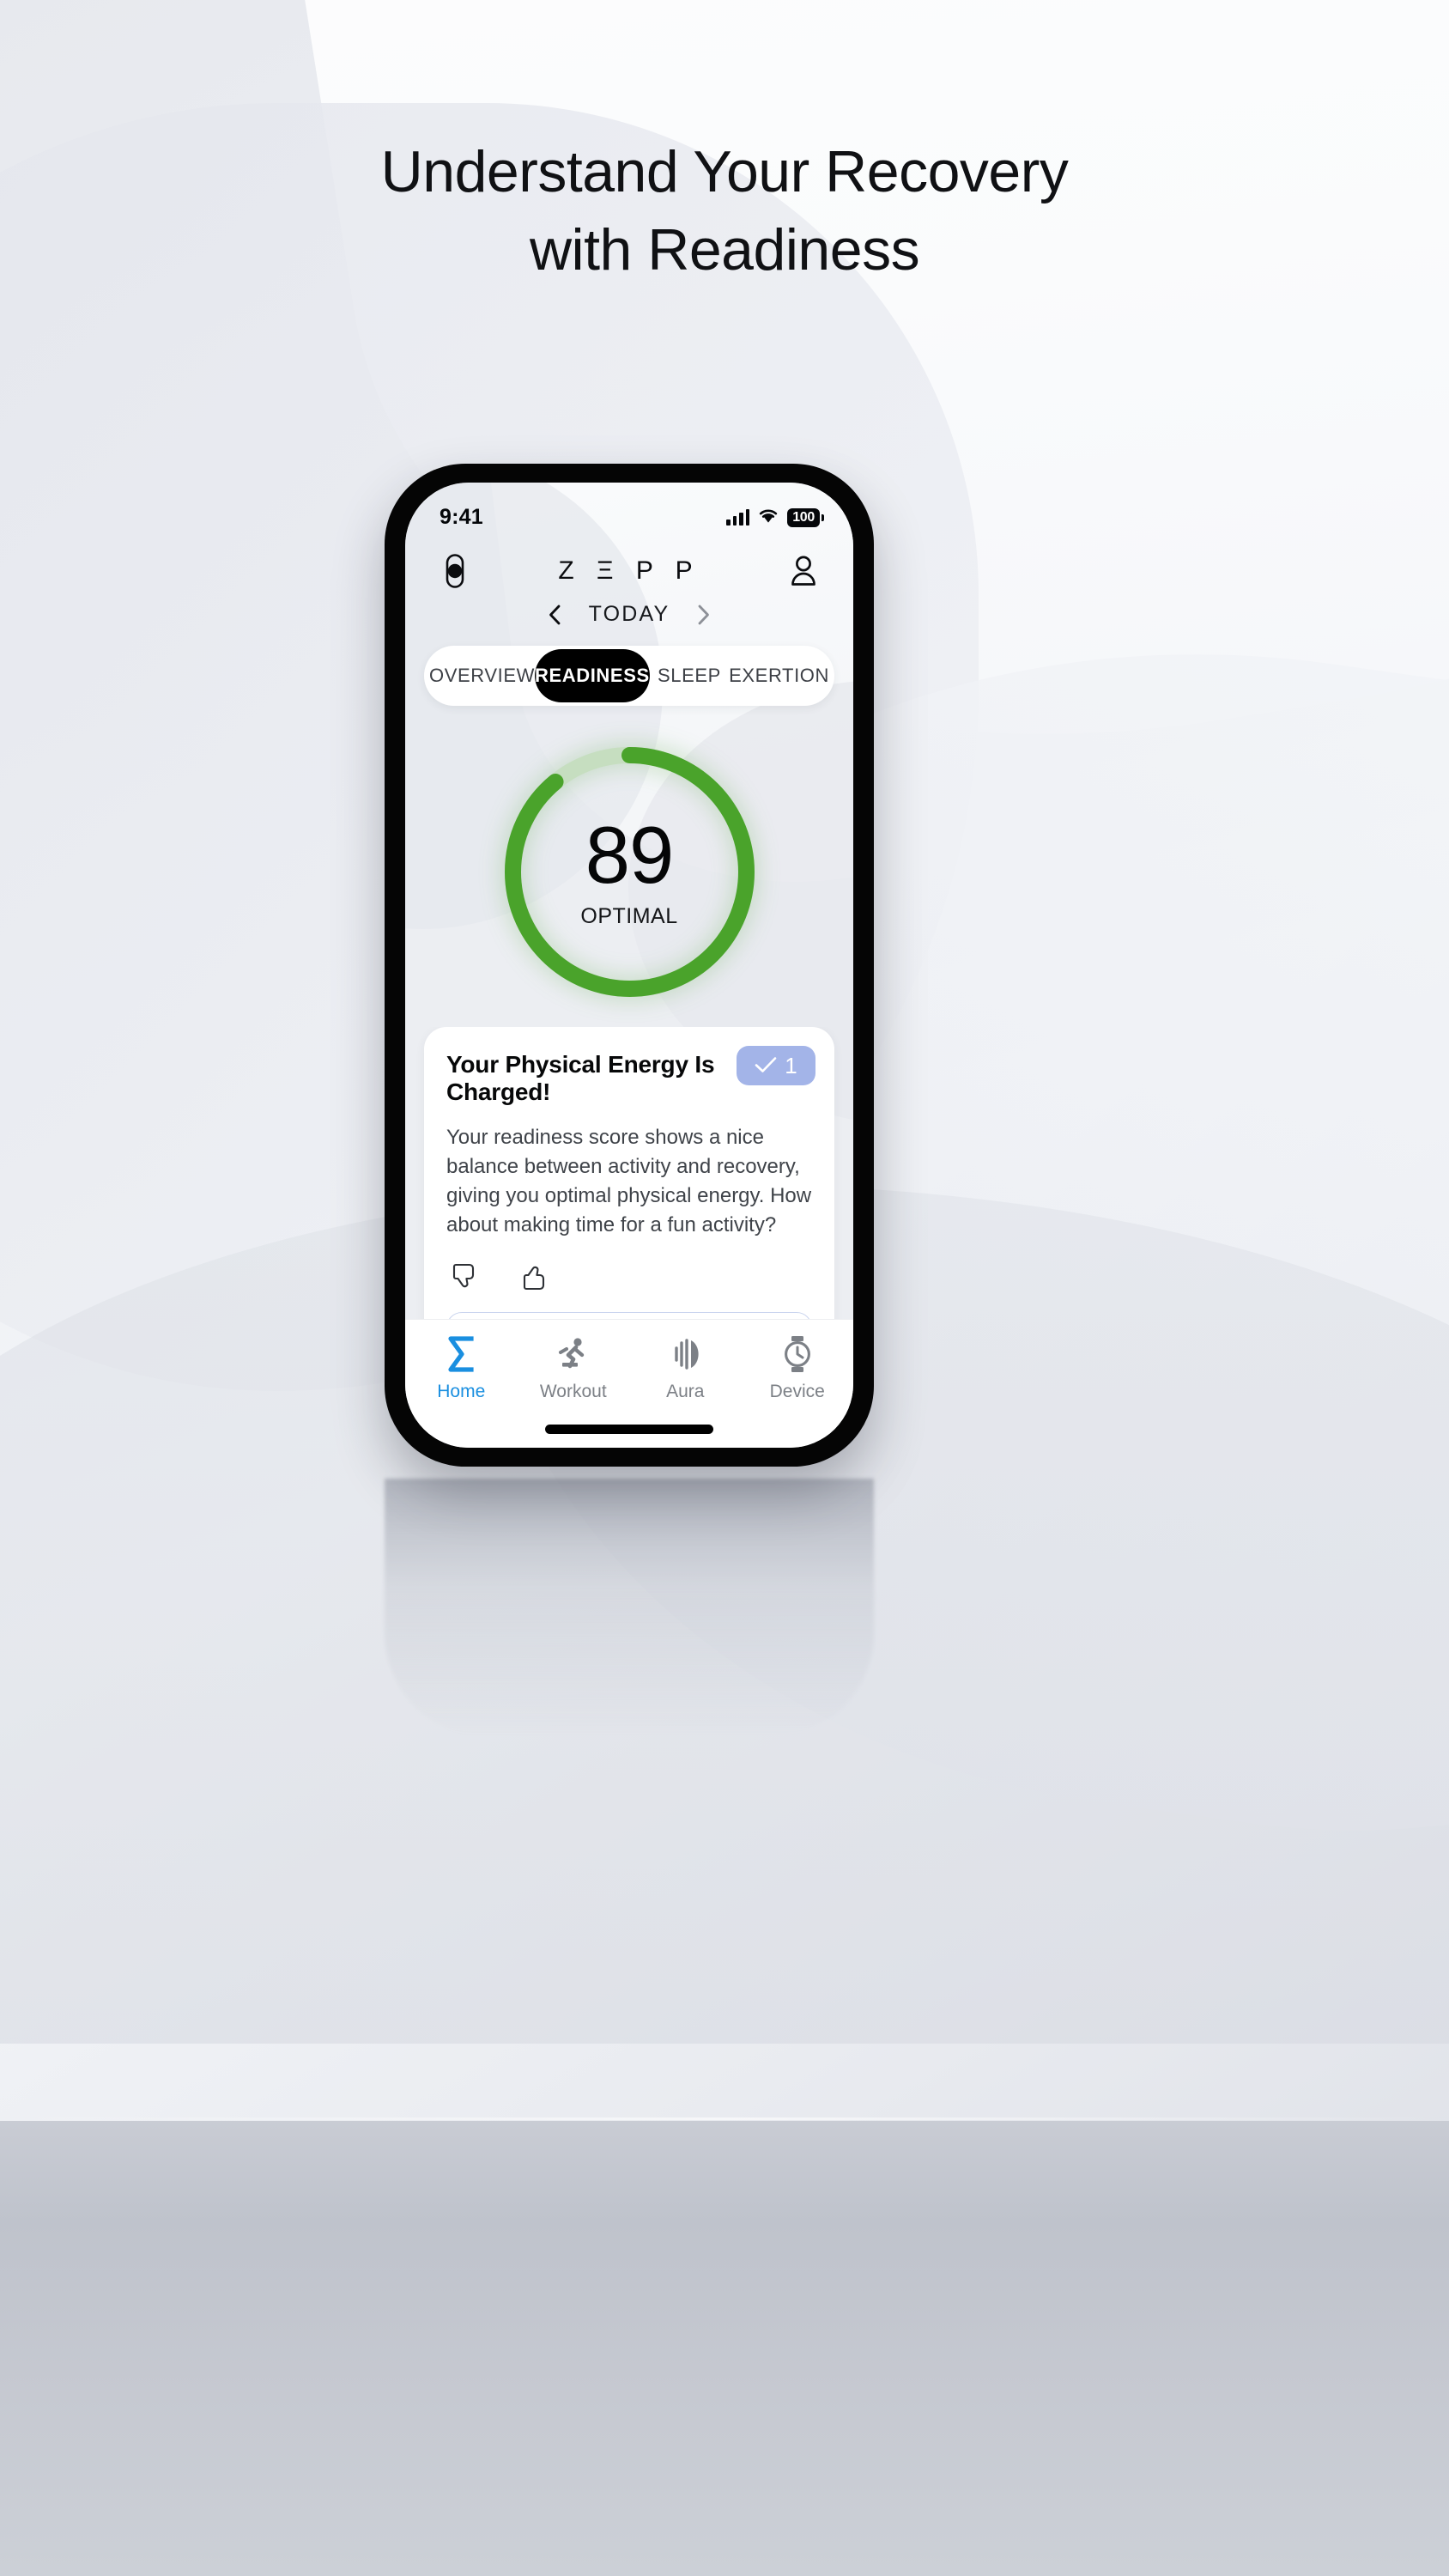 The width and height of the screenshot is (1449, 2576). Describe the element at coordinates (791, 1065) in the screenshot. I see `badge-count: 1` at that location.